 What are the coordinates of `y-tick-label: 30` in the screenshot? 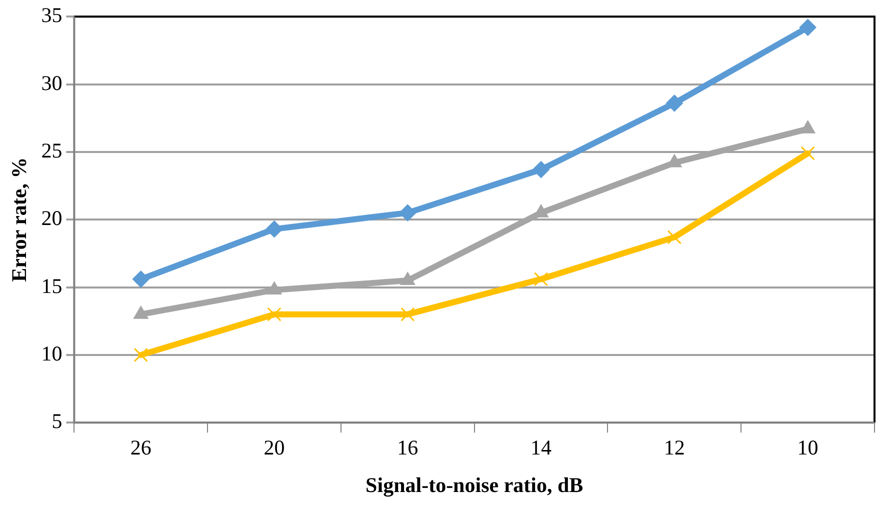 It's located at (51, 82).